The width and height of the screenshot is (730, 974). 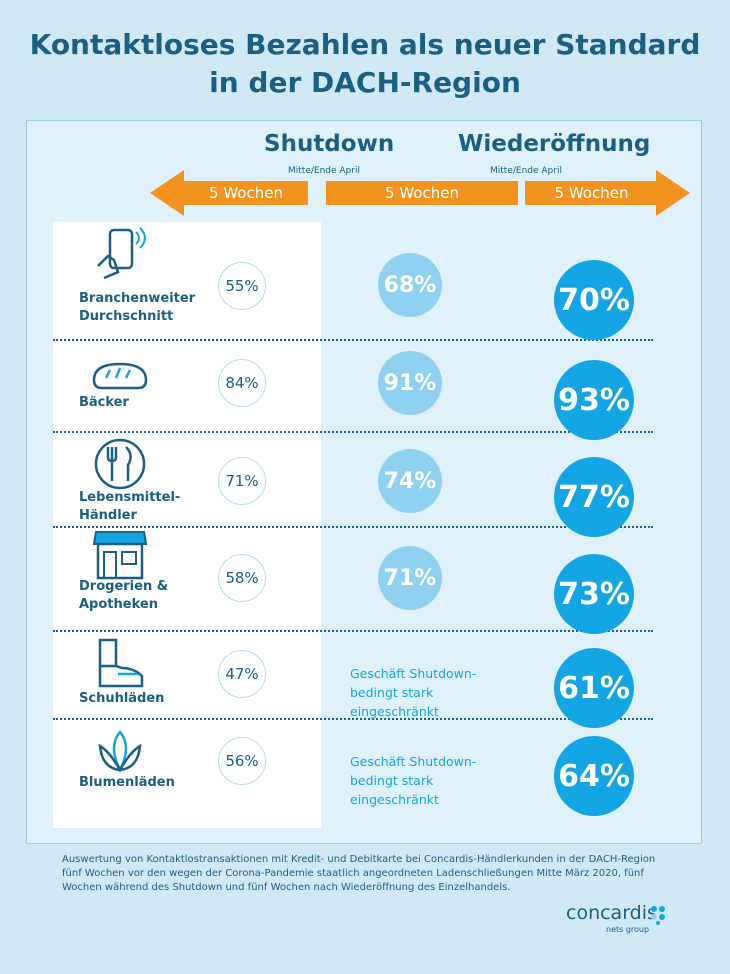 What do you see at coordinates (591, 193) in the screenshot?
I see `weeks-reopen-segment: 5 Wochen` at bounding box center [591, 193].